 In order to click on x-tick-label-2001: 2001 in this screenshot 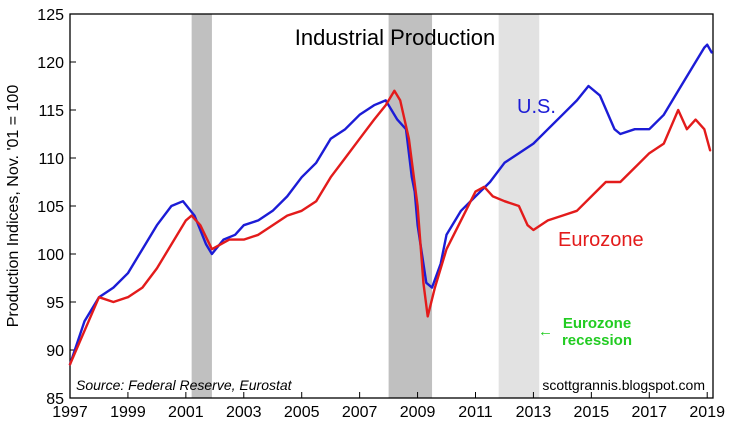, I will do `click(186, 412)`.